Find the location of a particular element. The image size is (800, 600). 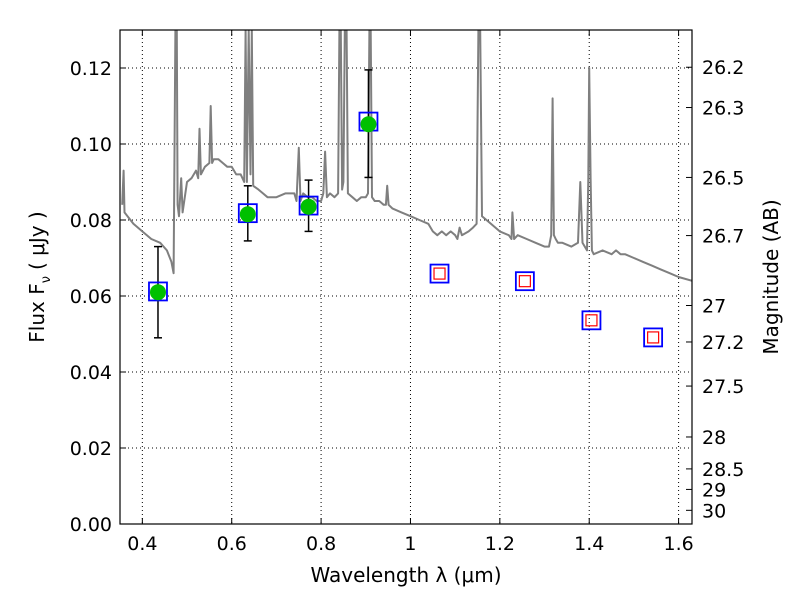

y-tick-label: 0.04 is located at coordinates (91, 373).